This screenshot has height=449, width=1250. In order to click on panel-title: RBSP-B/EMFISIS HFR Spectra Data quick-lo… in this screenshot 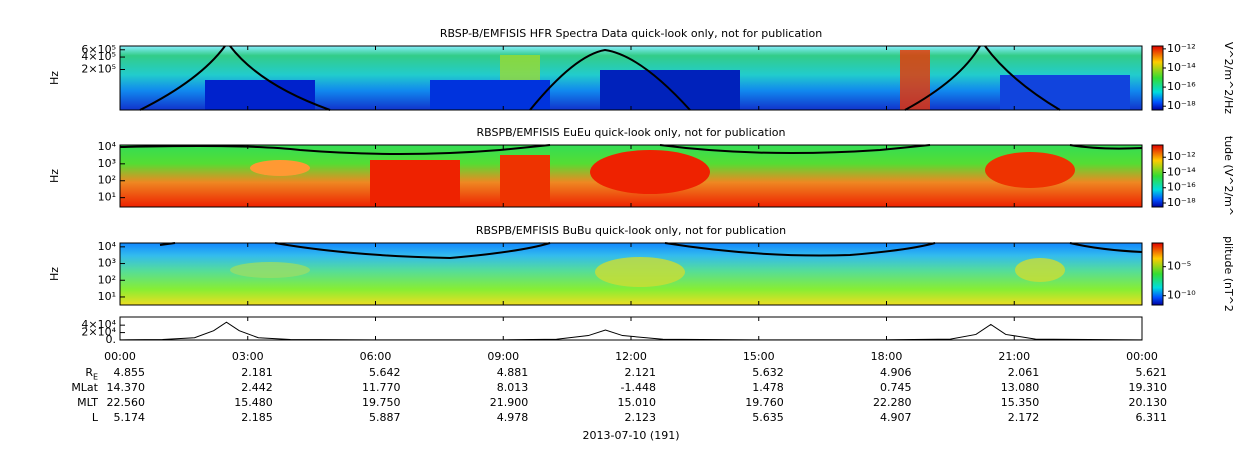, I will do `click(631, 33)`.